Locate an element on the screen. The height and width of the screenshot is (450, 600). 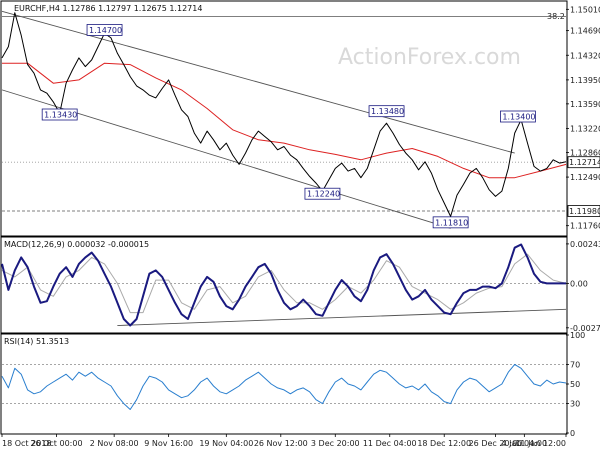
y-tick-label: 100 is located at coordinates (577, 335).